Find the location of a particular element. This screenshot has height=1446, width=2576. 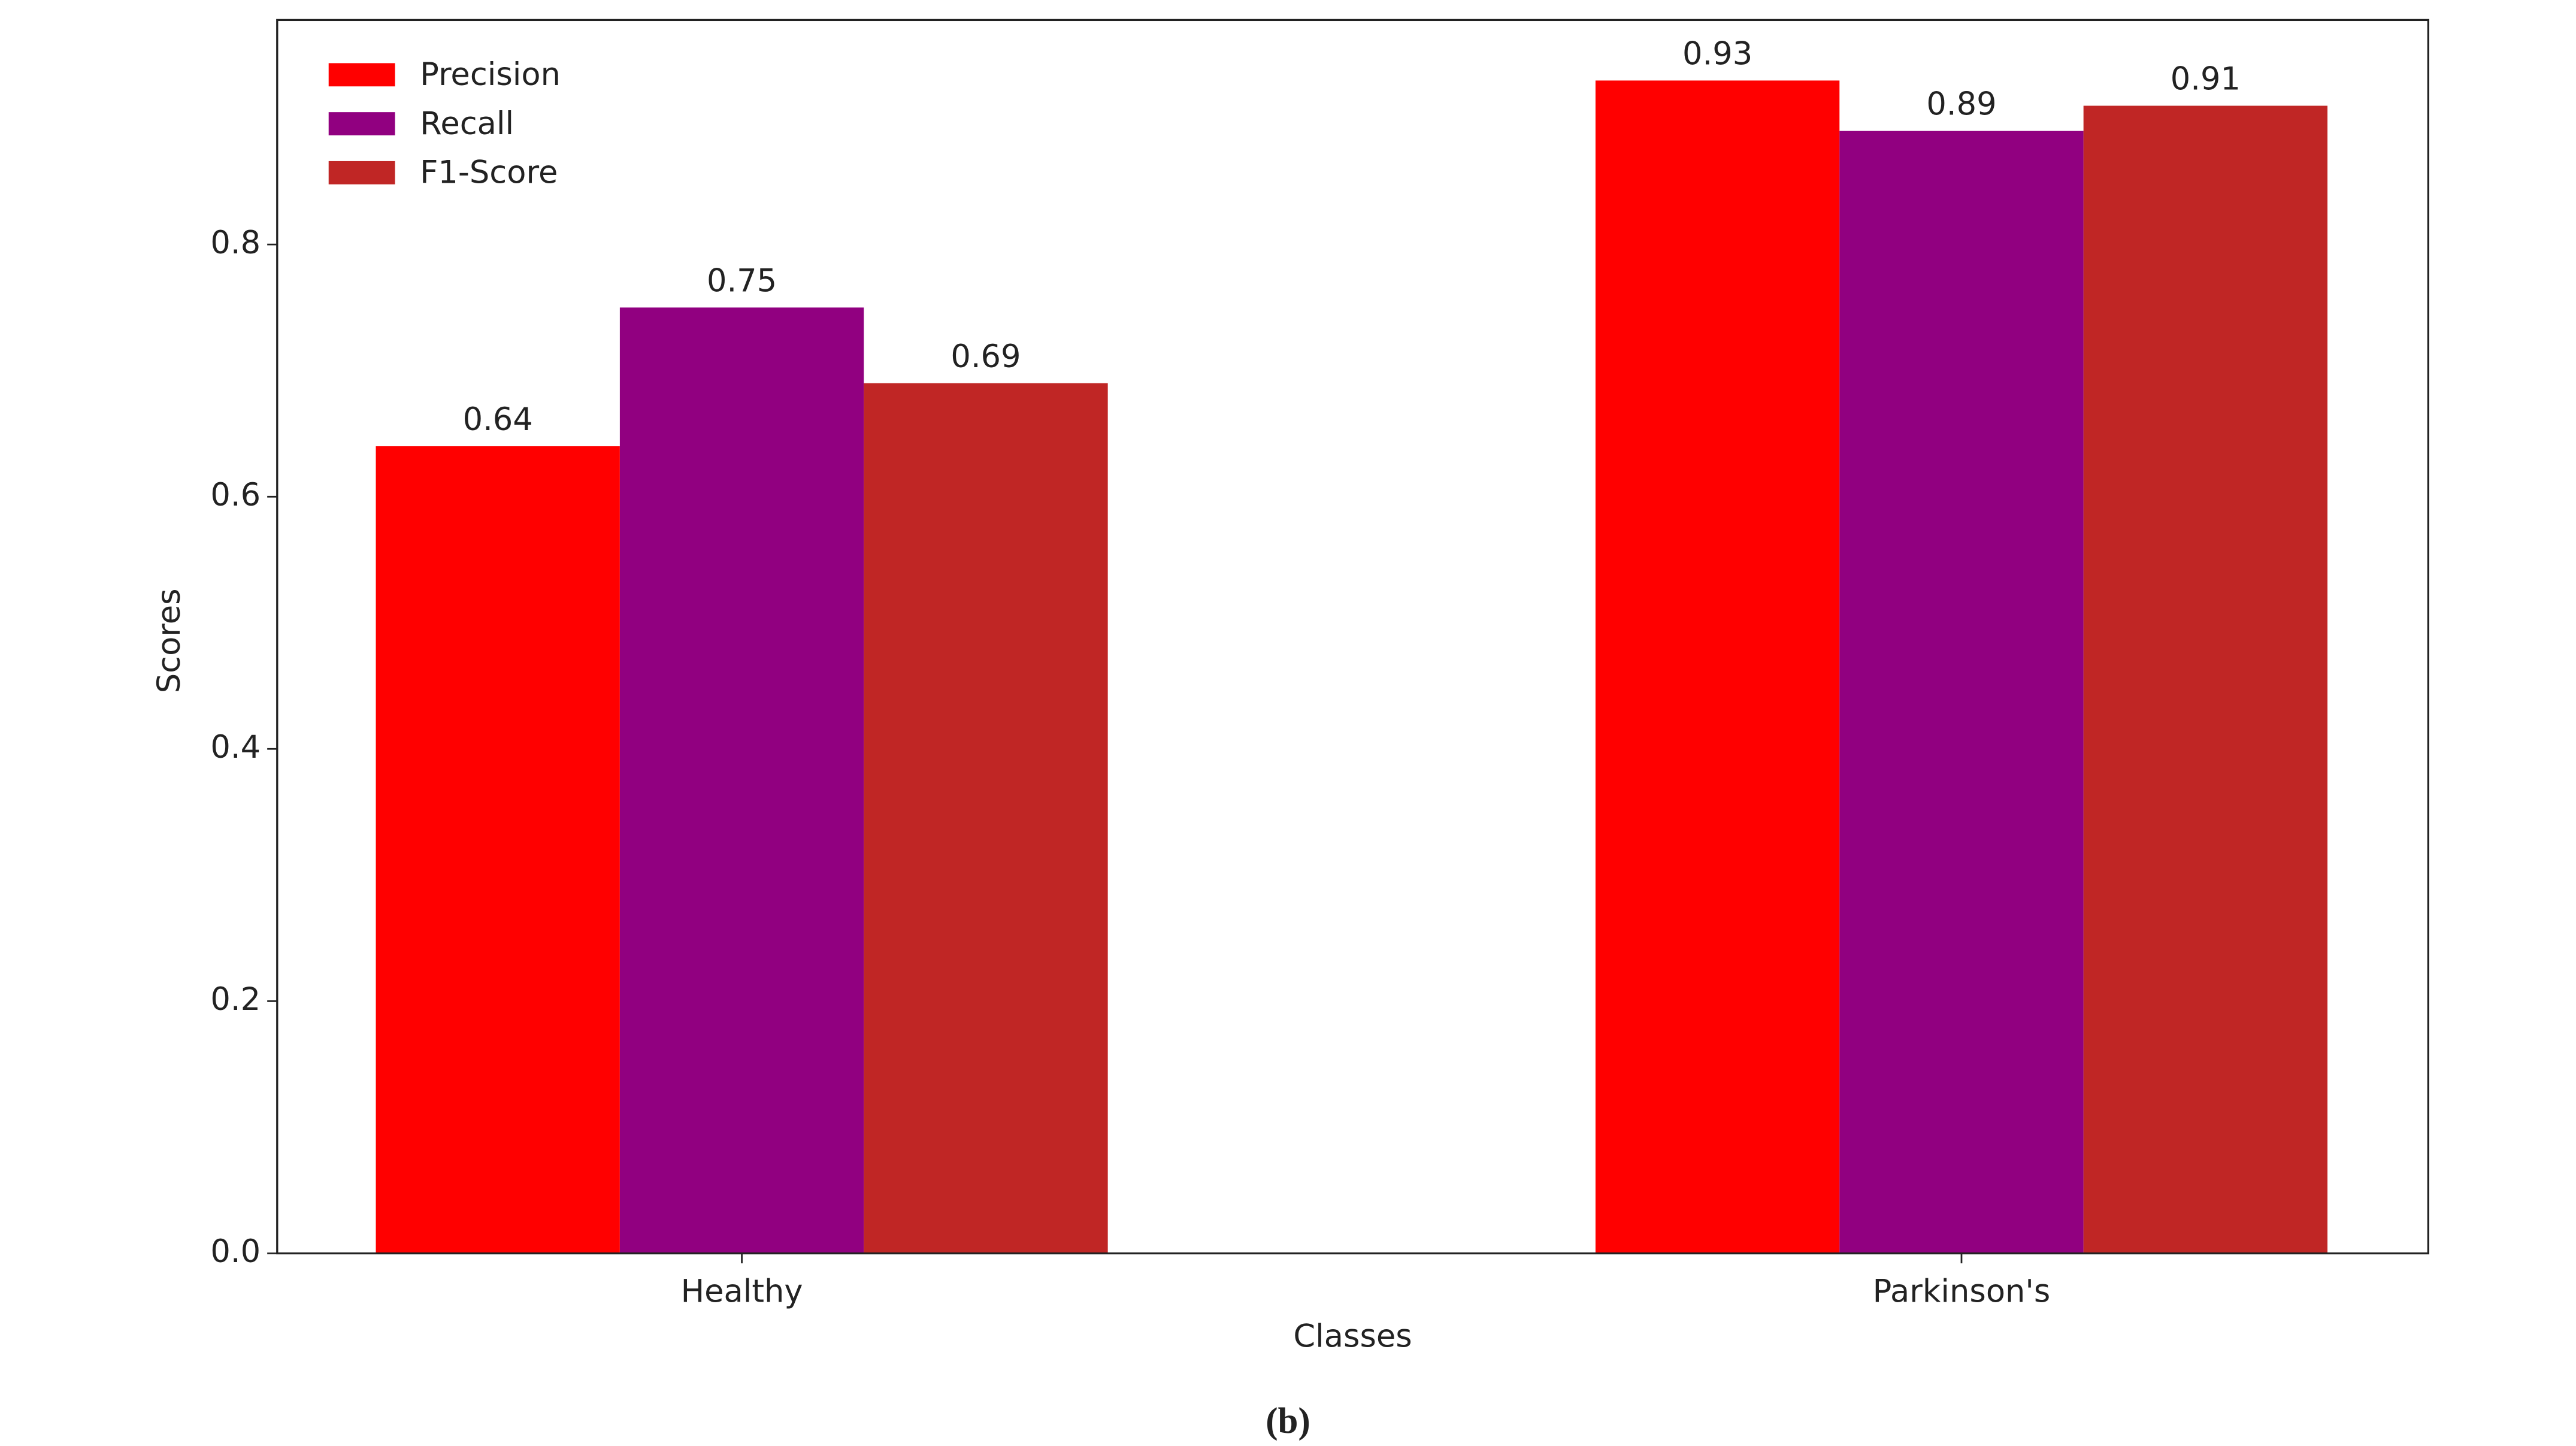

y-axis-label: Scores is located at coordinates (169, 641).